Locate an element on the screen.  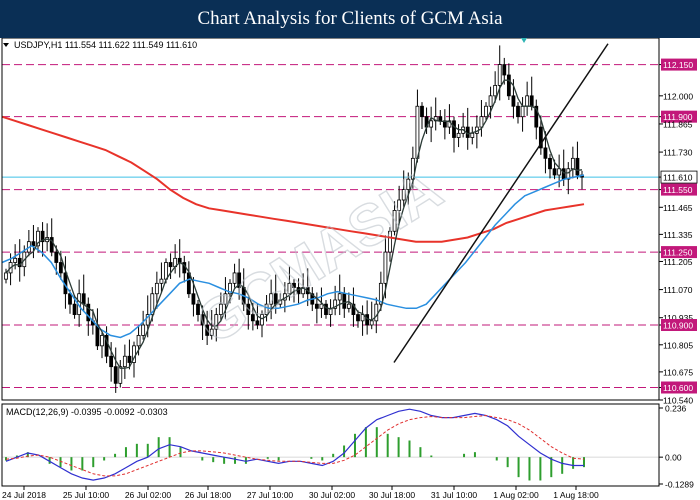
x-tick-label: 26 Jul 18:00 is located at coordinates (208, 495).